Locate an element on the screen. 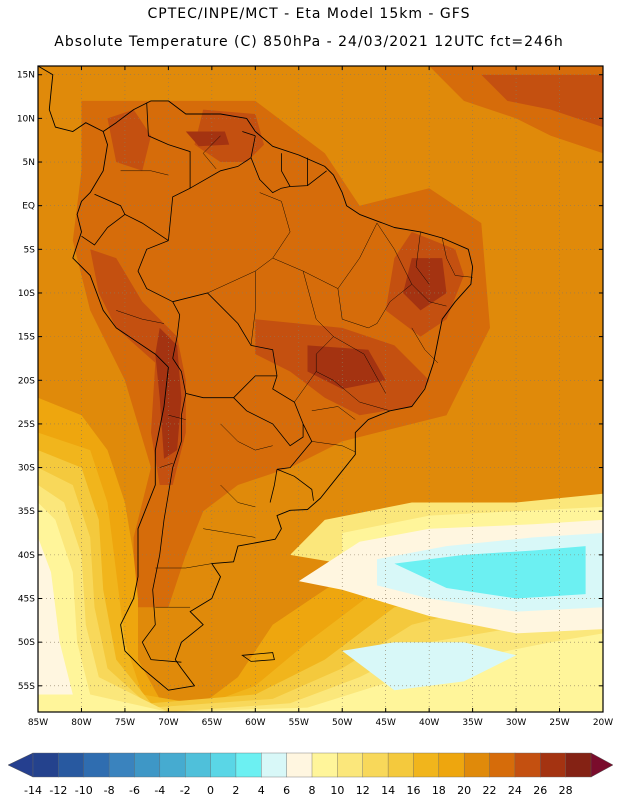 The image size is (618, 800). colorbar-label: -8 is located at coordinates (109, 790).